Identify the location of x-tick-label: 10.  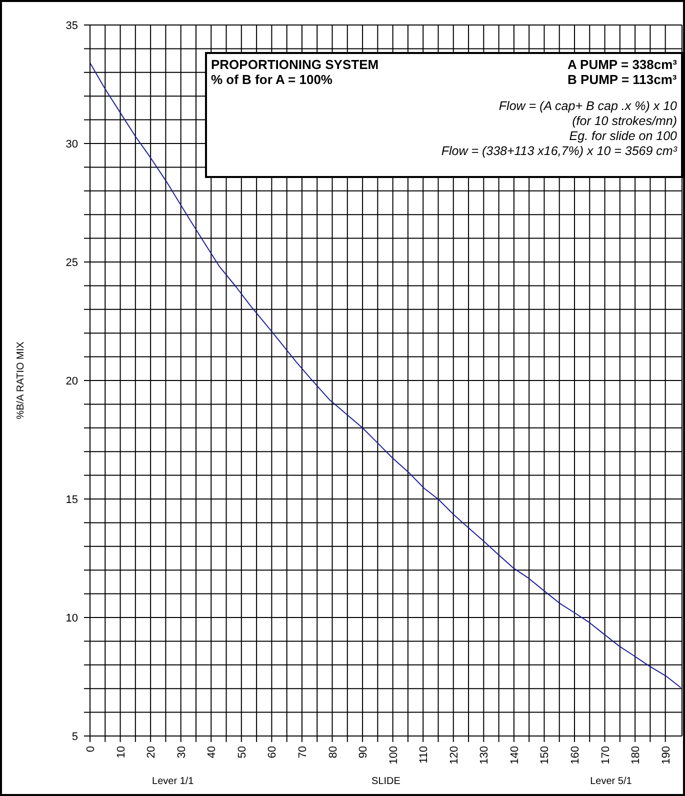
(121, 752).